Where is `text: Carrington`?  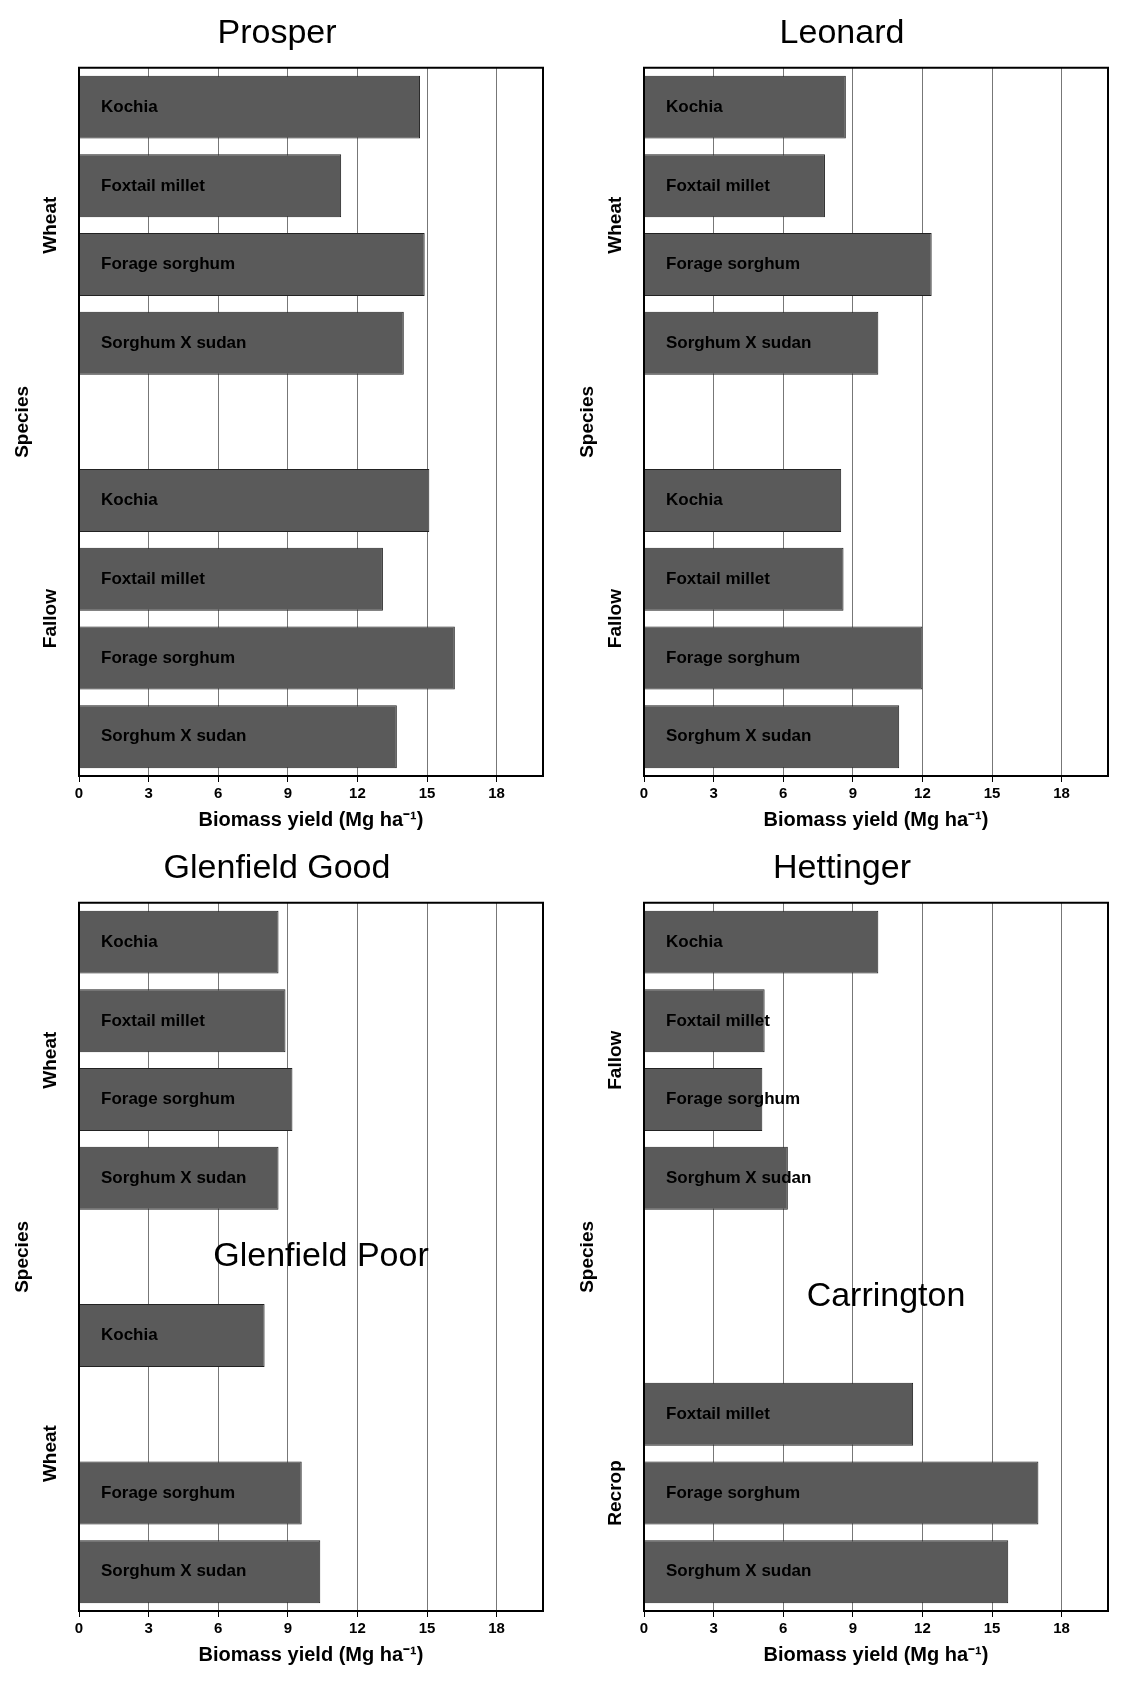
text: Carrington is located at coordinates (886, 1293).